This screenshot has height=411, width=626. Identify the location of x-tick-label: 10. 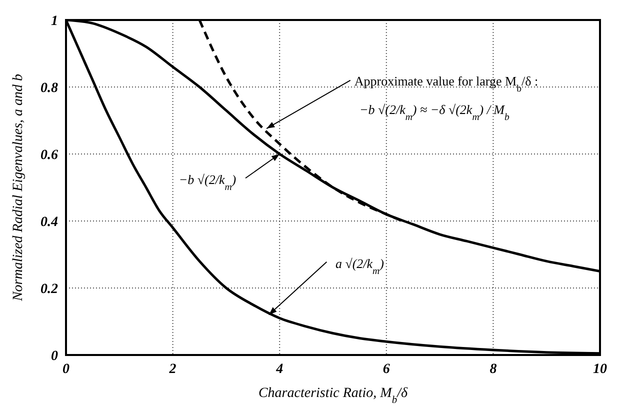
(600, 369).